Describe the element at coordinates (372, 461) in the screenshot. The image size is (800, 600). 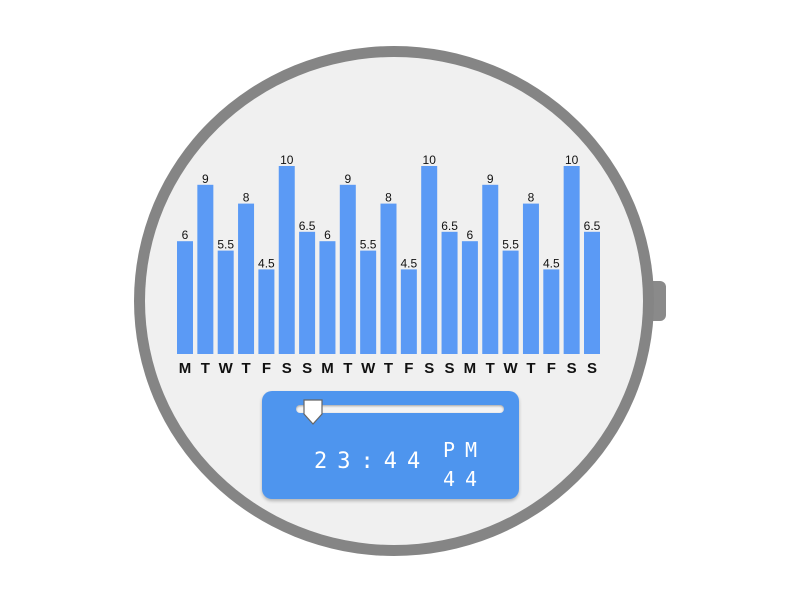
I see `time-display: 23:44` at that location.